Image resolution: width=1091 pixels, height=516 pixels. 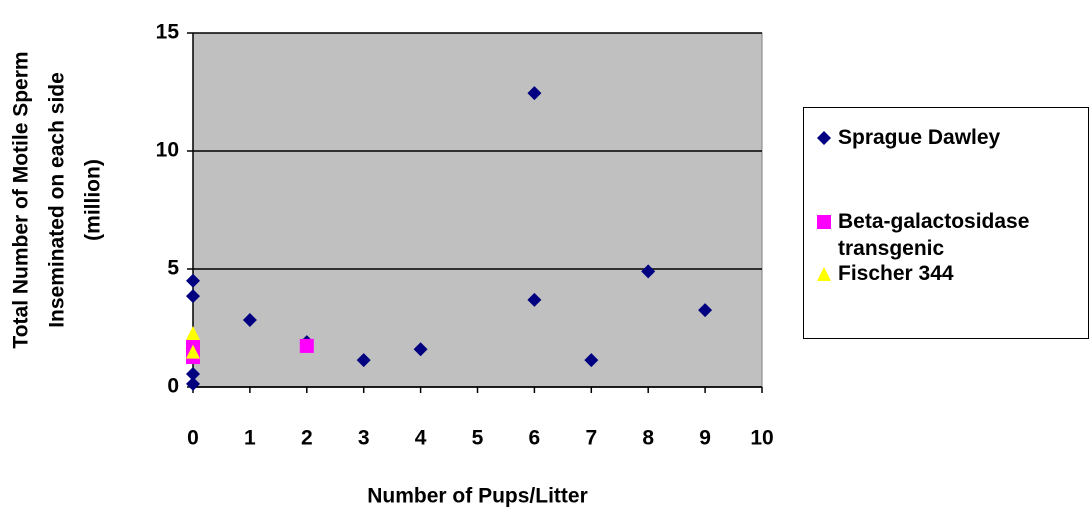 What do you see at coordinates (919, 137) in the screenshot?
I see `legend-label: Sprague Dawley` at bounding box center [919, 137].